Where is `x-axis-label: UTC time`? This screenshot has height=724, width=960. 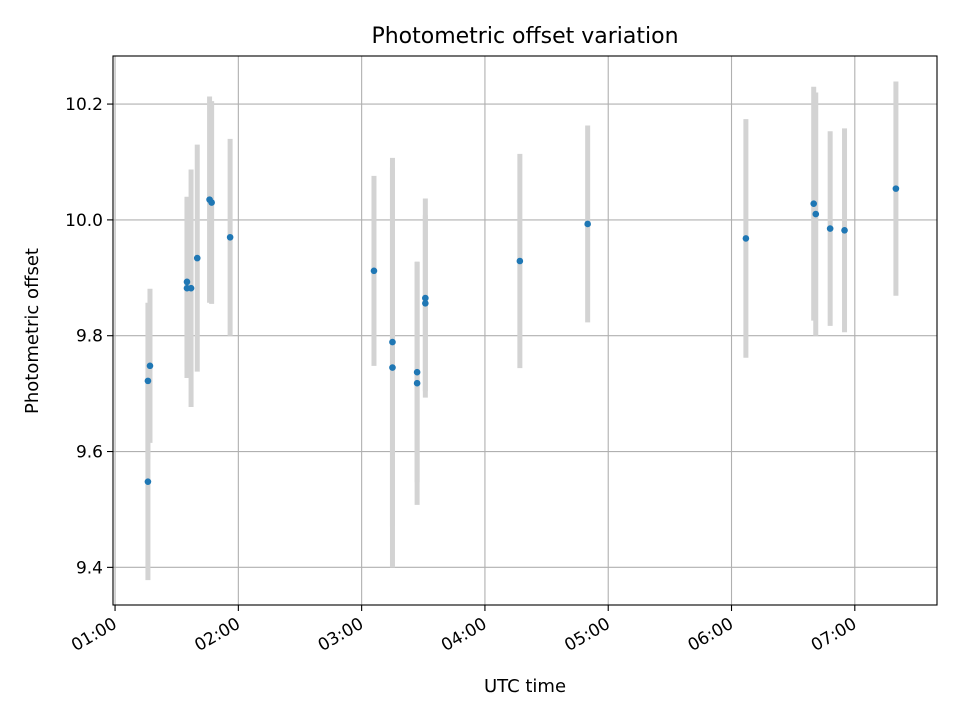 x-axis-label: UTC time is located at coordinates (525, 686).